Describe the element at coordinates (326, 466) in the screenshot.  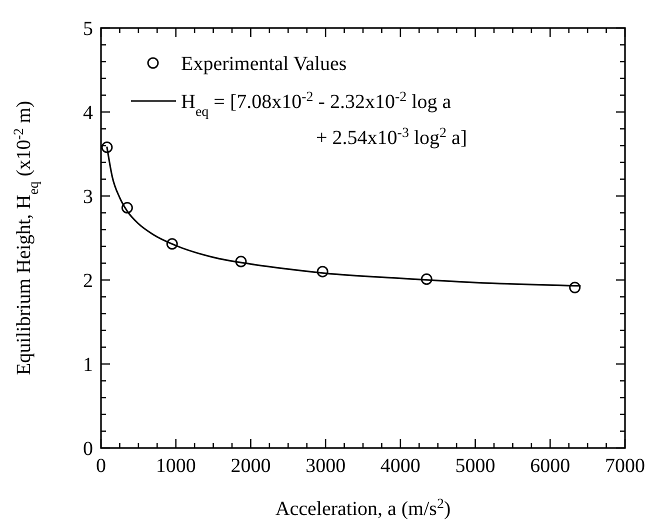
I see `x-tick-label: 3000` at that location.